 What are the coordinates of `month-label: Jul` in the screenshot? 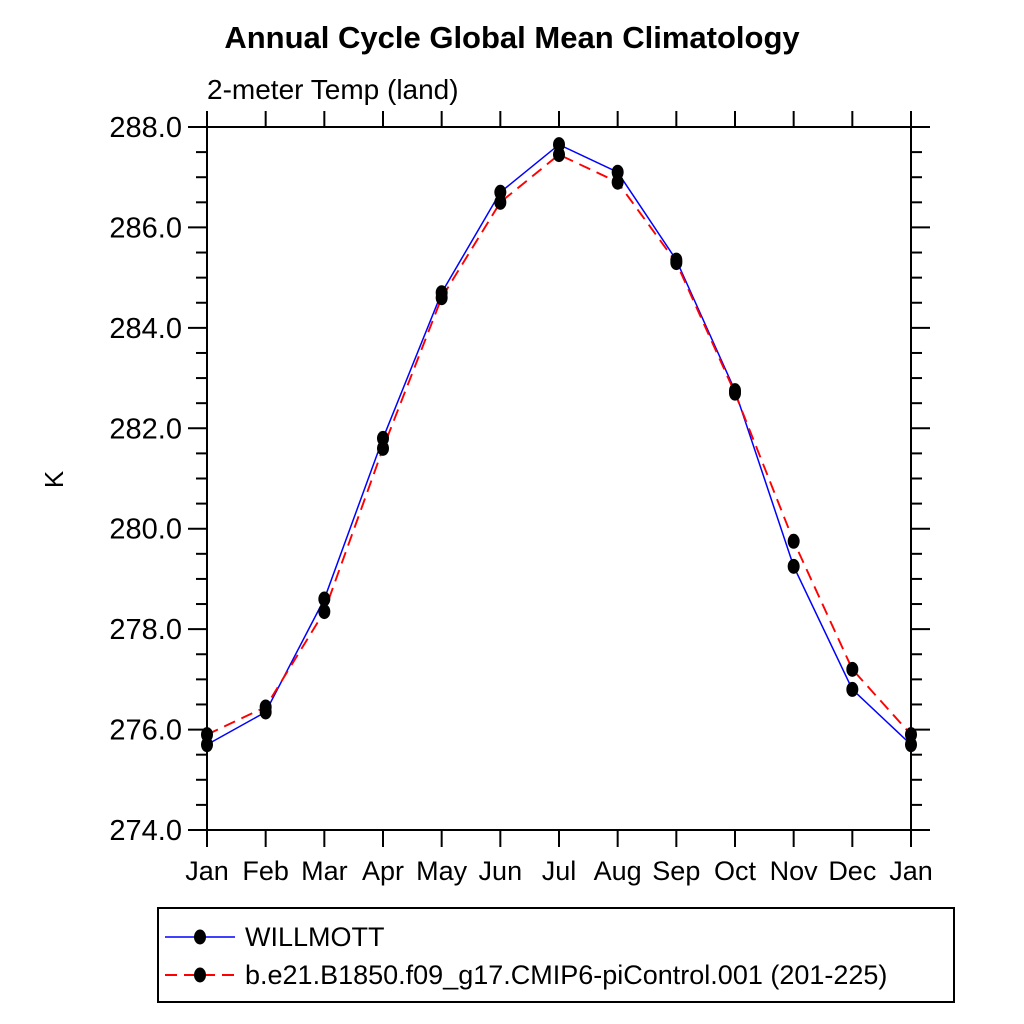 It's located at (559, 871).